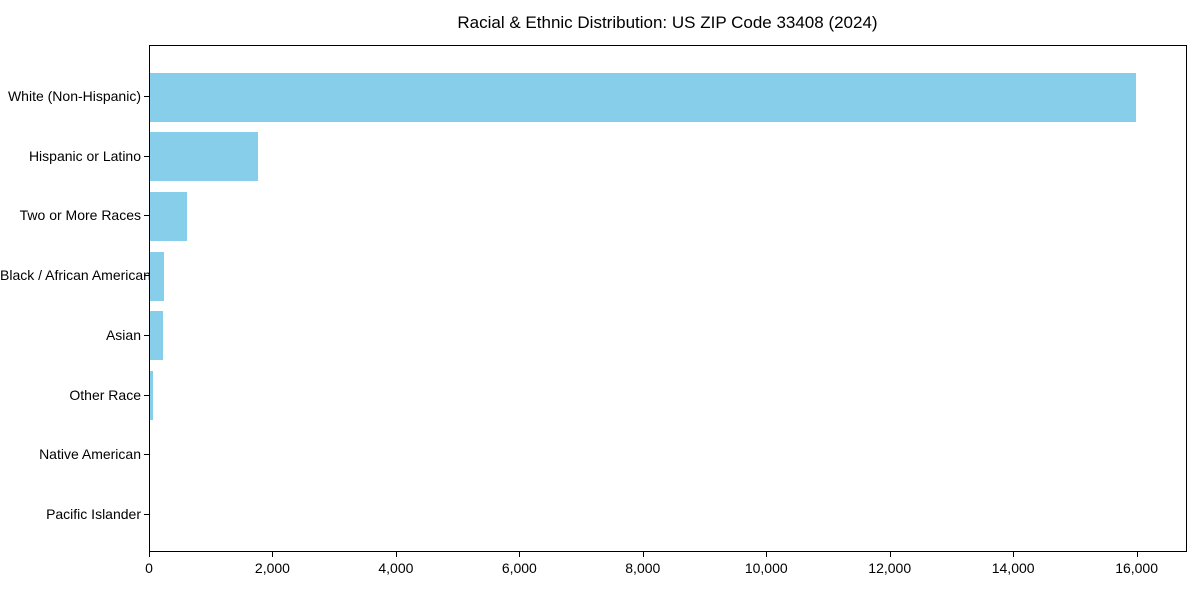  What do you see at coordinates (84, 155) in the screenshot?
I see `y-axis-label: Hispanic or Latino` at bounding box center [84, 155].